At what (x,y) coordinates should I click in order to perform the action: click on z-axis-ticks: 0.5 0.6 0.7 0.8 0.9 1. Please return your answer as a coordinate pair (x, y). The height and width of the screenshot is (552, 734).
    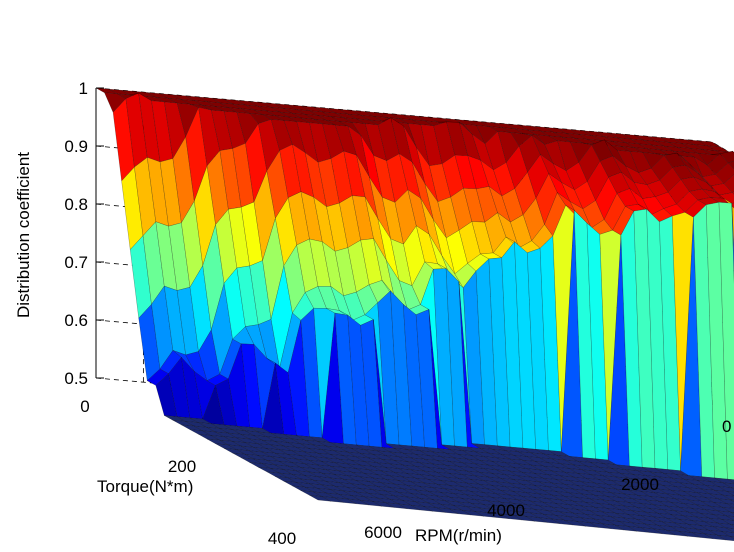
    Looking at the image, I should click on (84, 233).